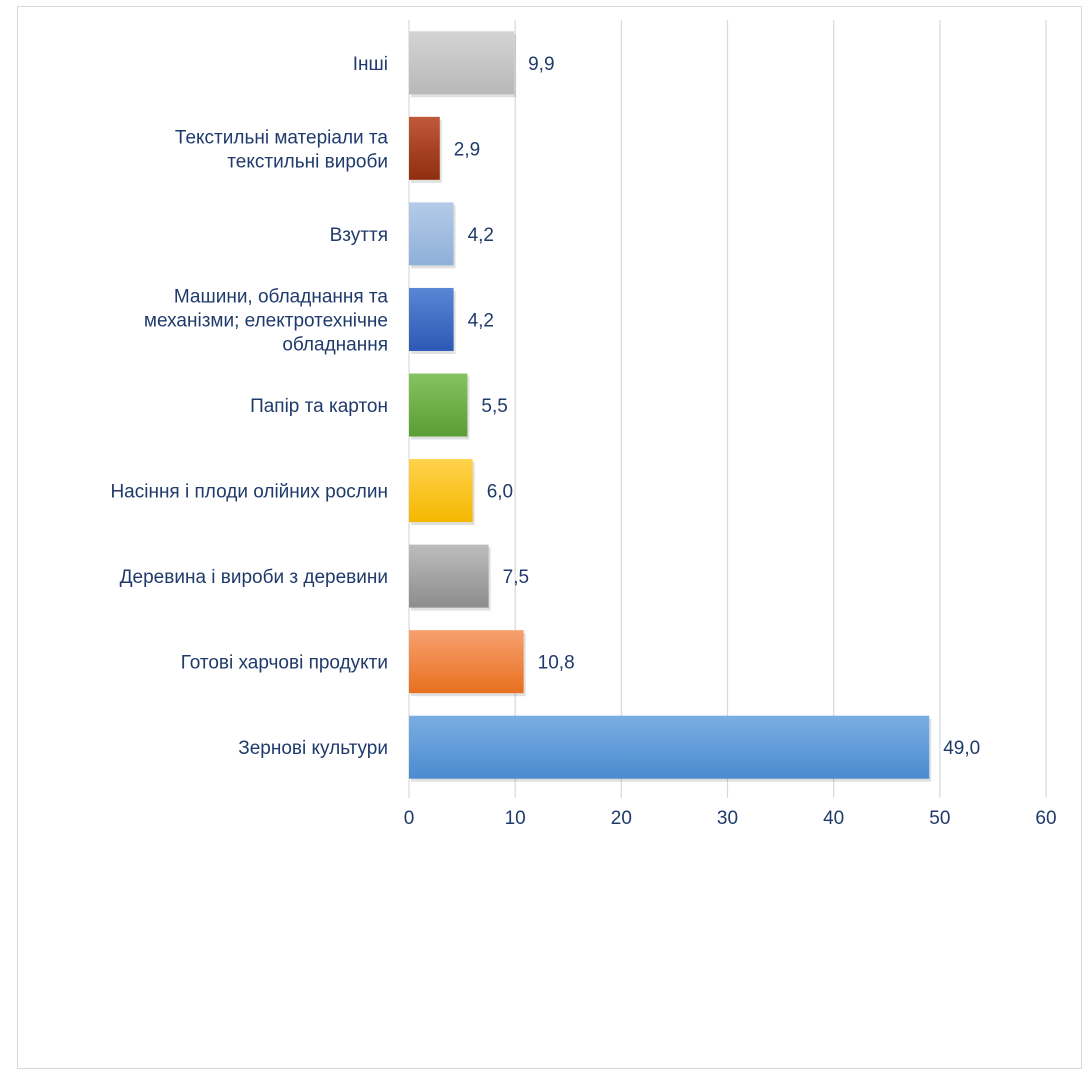 This screenshot has height=1071, width=1083. I want to click on x-tick-label: 60, so click(1045, 818).